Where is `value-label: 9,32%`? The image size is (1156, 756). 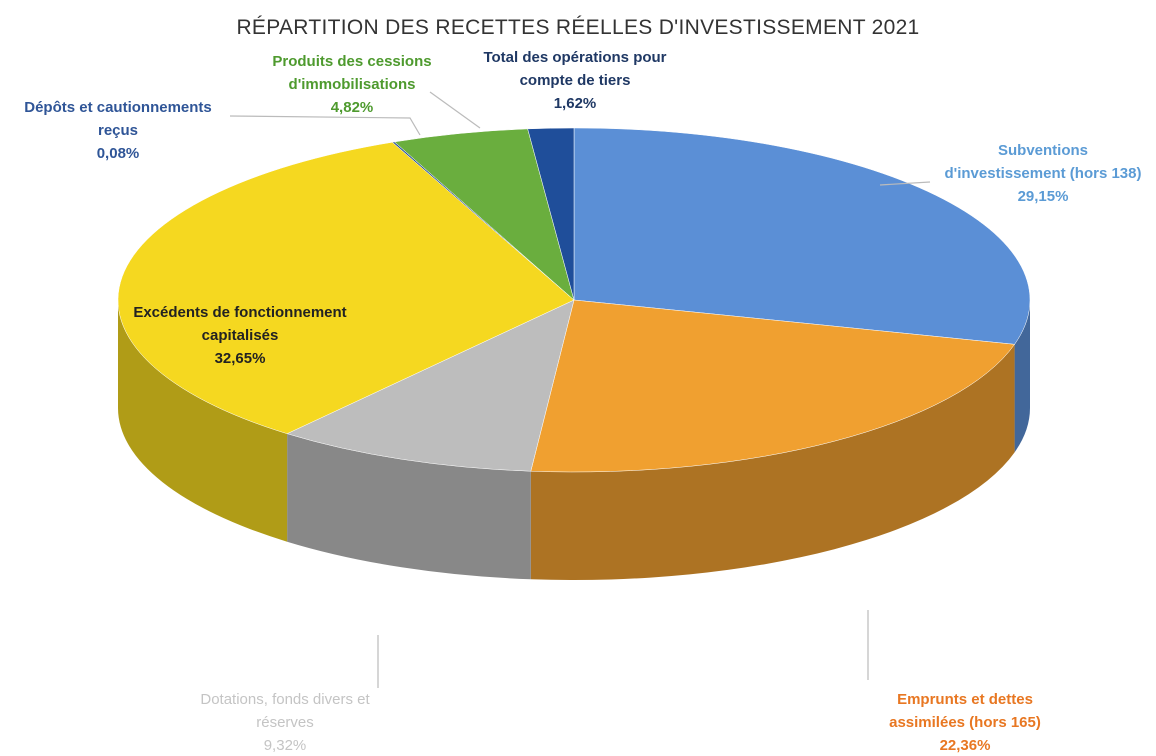 value-label: 9,32% is located at coordinates (285, 745).